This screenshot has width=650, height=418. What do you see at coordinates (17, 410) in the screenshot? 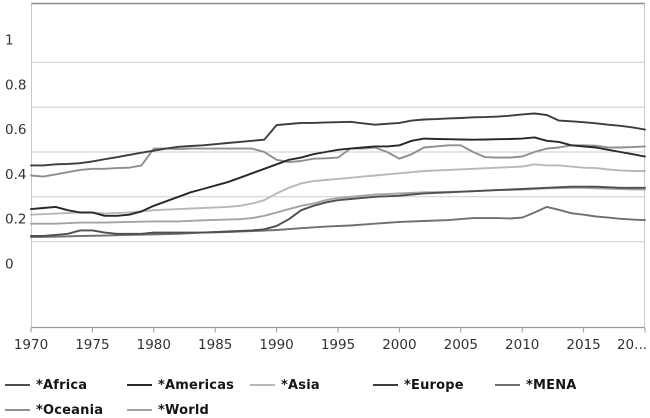
I see `legend-swatch-oceania` at bounding box center [17, 410].